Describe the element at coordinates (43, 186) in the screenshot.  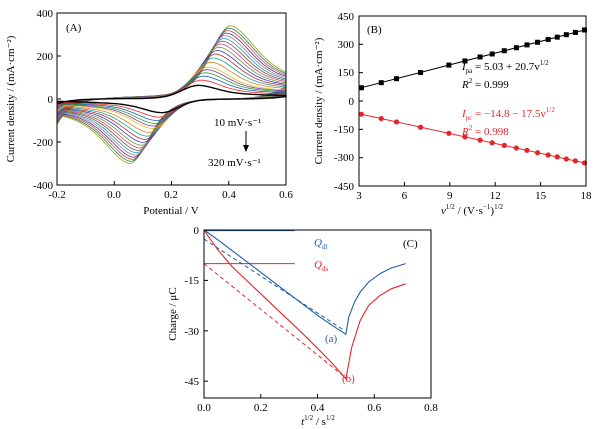
I see `y-tick-label: -400` at that location.